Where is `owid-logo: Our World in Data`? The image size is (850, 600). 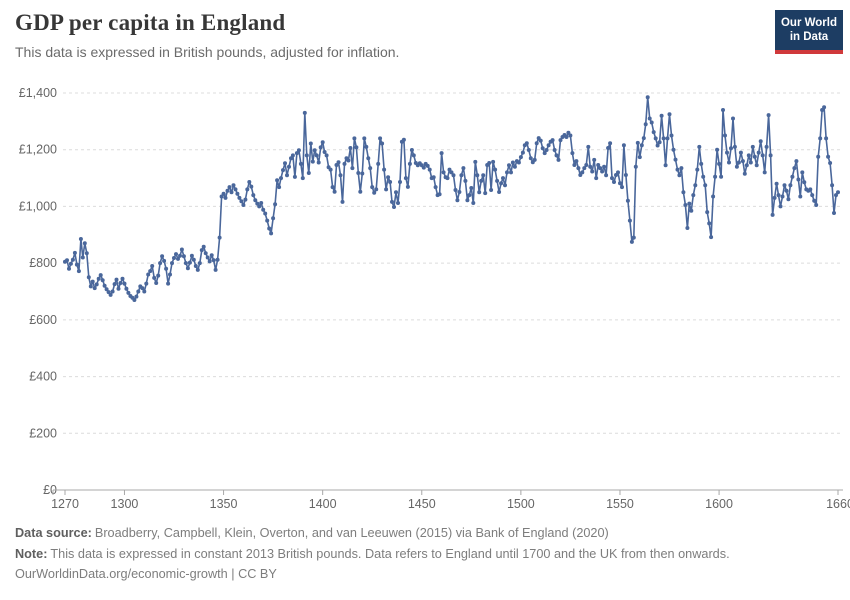
owid-logo: Our World in Data is located at coordinates (809, 32).